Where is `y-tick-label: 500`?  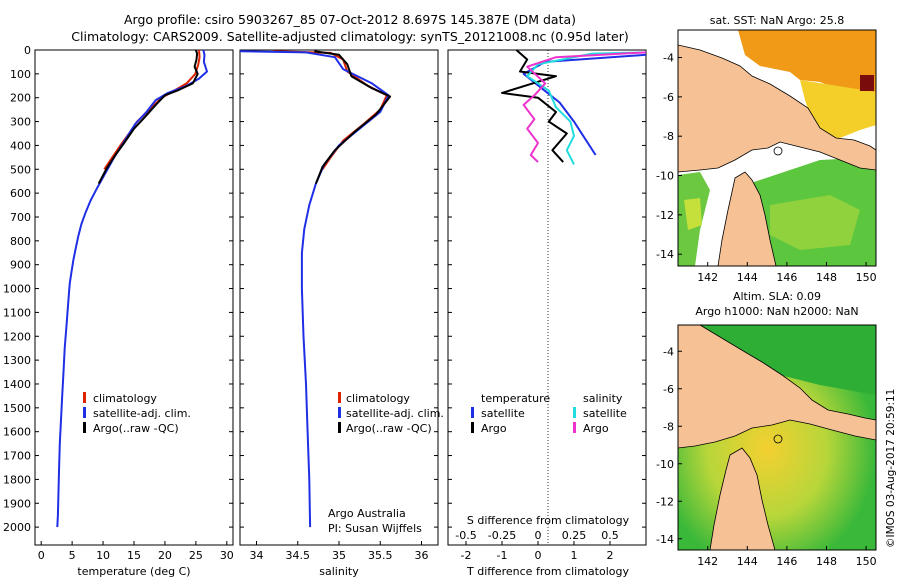
y-tick-label: 500 is located at coordinates (20, 169).